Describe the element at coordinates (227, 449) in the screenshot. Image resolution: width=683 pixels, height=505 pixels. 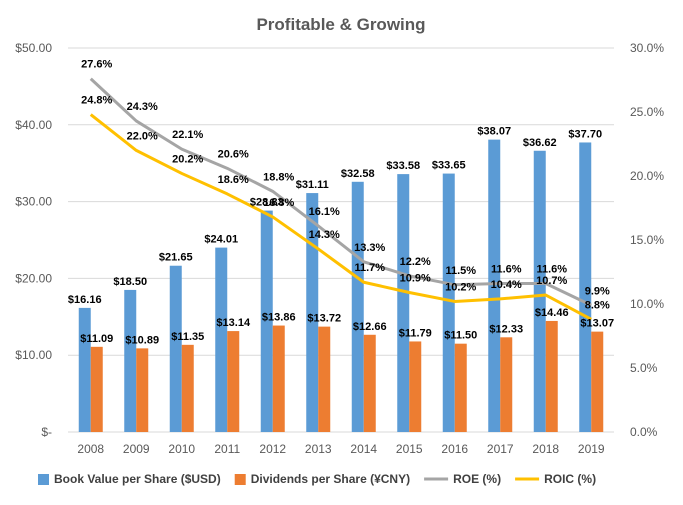
I see `x-tick-label: 2011` at that location.